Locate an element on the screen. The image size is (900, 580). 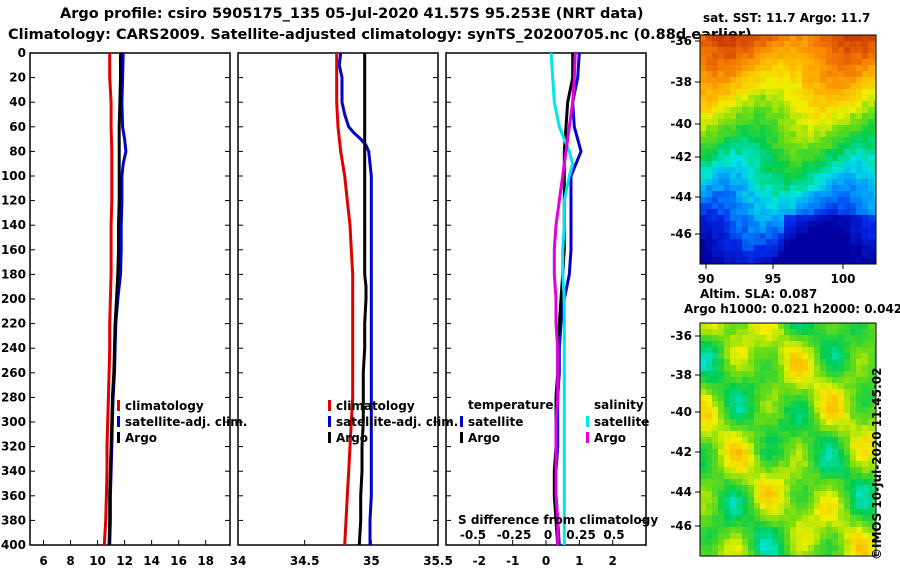
x-tick-label: 6 is located at coordinates (43, 561).